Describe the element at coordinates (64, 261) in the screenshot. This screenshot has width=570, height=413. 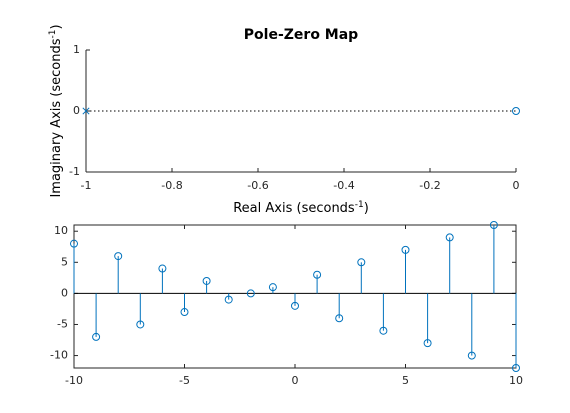
I see `y-tick-label: 5` at that location.